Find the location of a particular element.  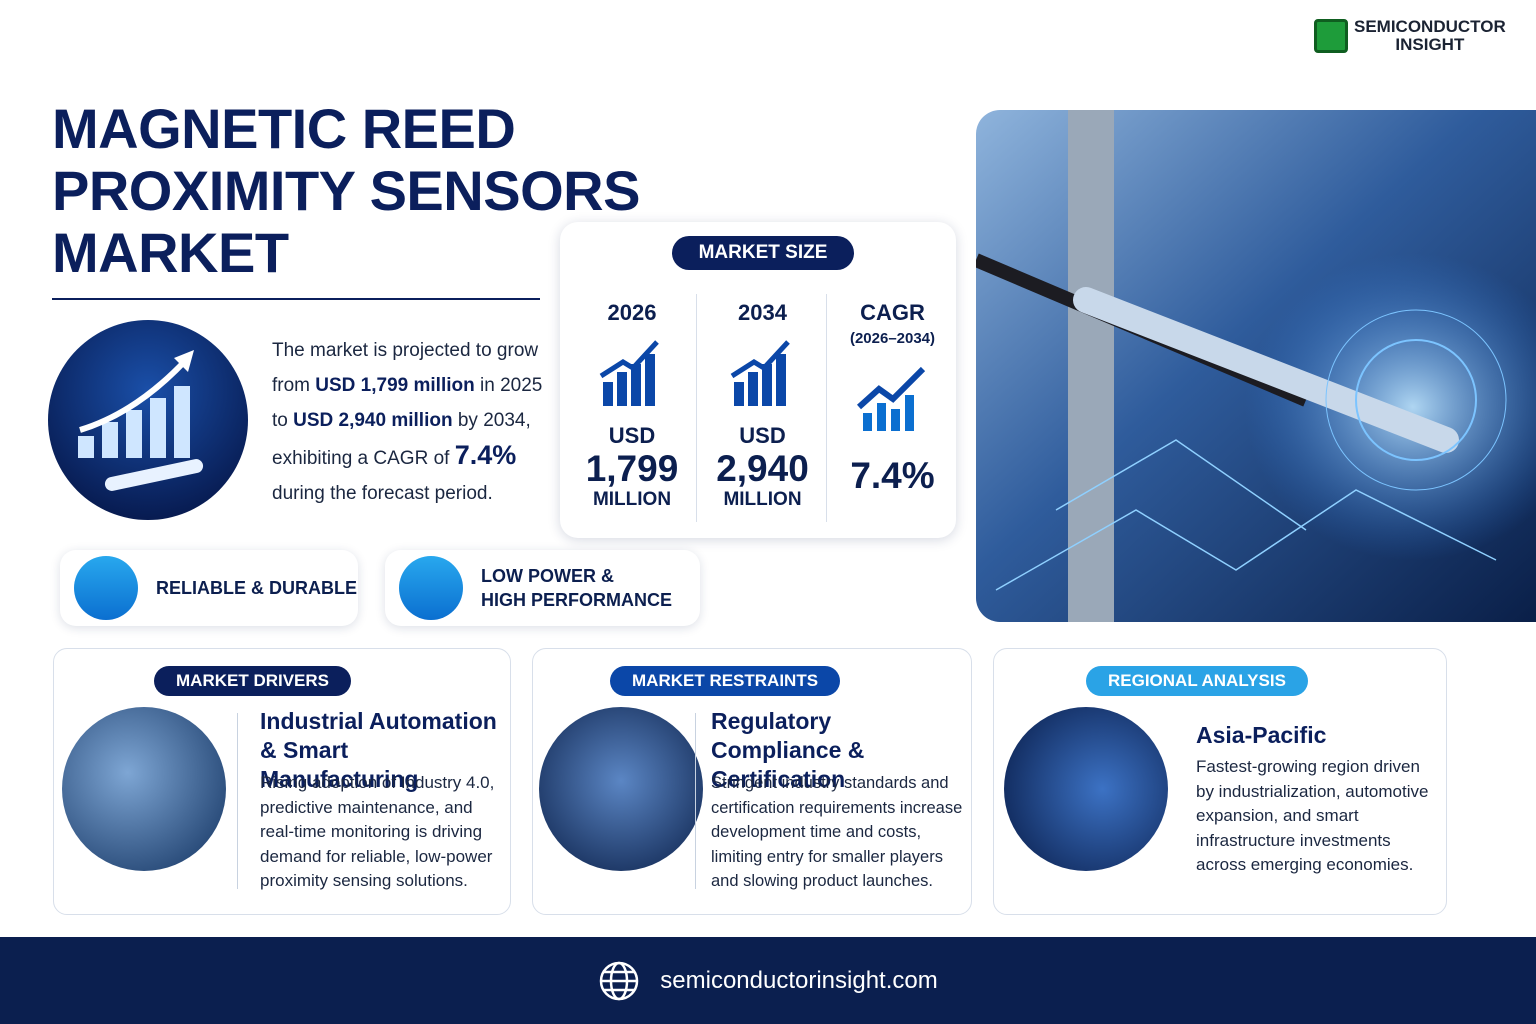

photo-ring is located at coordinates (1416, 400).